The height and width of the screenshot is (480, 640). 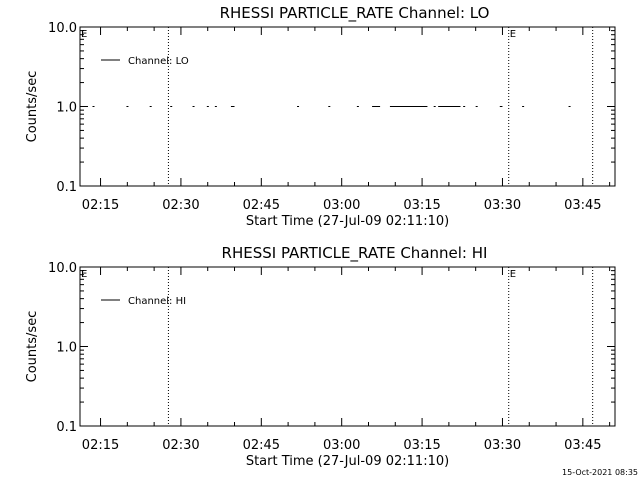 I want to click on legend-entry: Channel: HI, so click(x=157, y=301).